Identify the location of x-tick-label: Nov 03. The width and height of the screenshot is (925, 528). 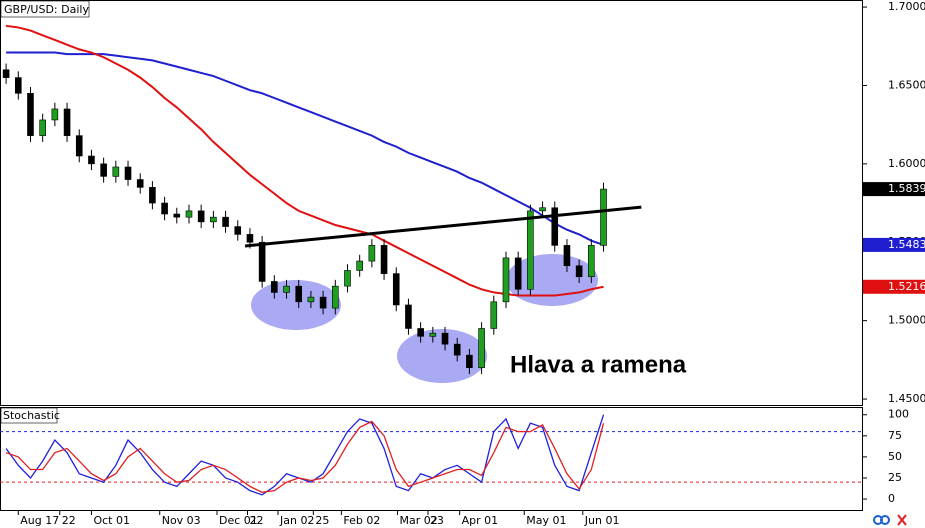
(181, 520).